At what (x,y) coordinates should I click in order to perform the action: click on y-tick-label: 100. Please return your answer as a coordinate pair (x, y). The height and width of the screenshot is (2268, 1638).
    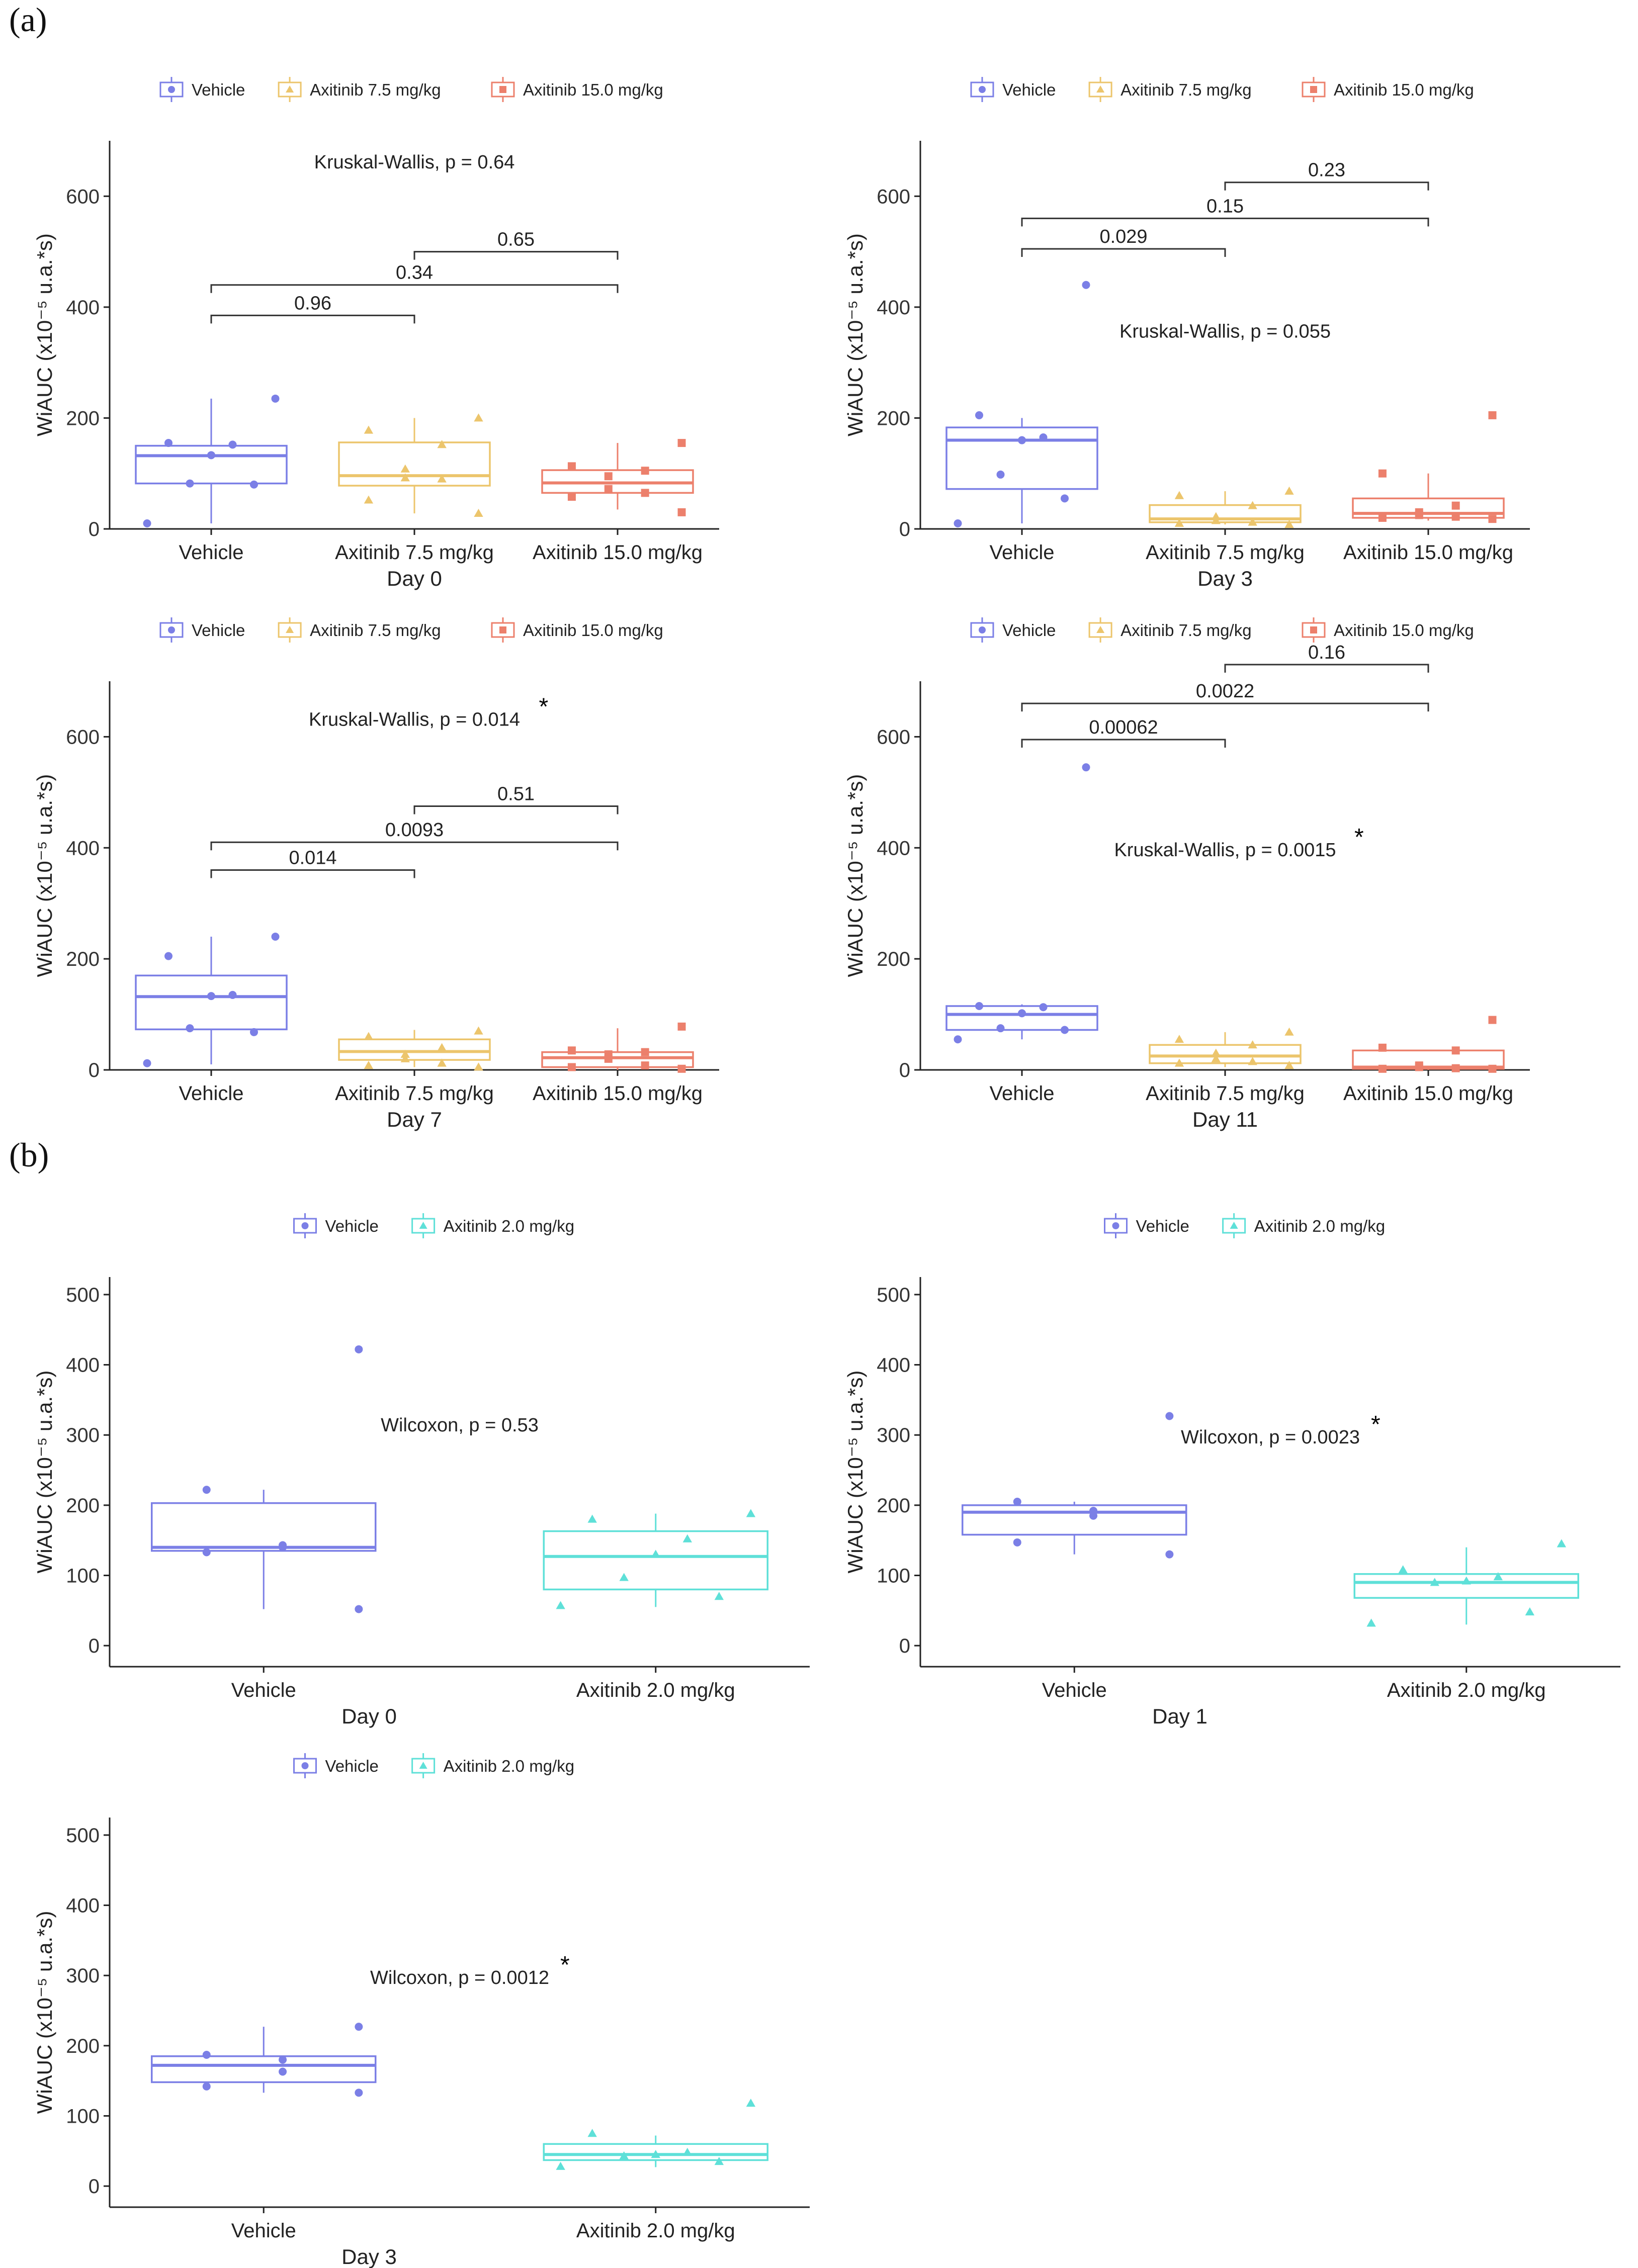
    Looking at the image, I should click on (894, 1576).